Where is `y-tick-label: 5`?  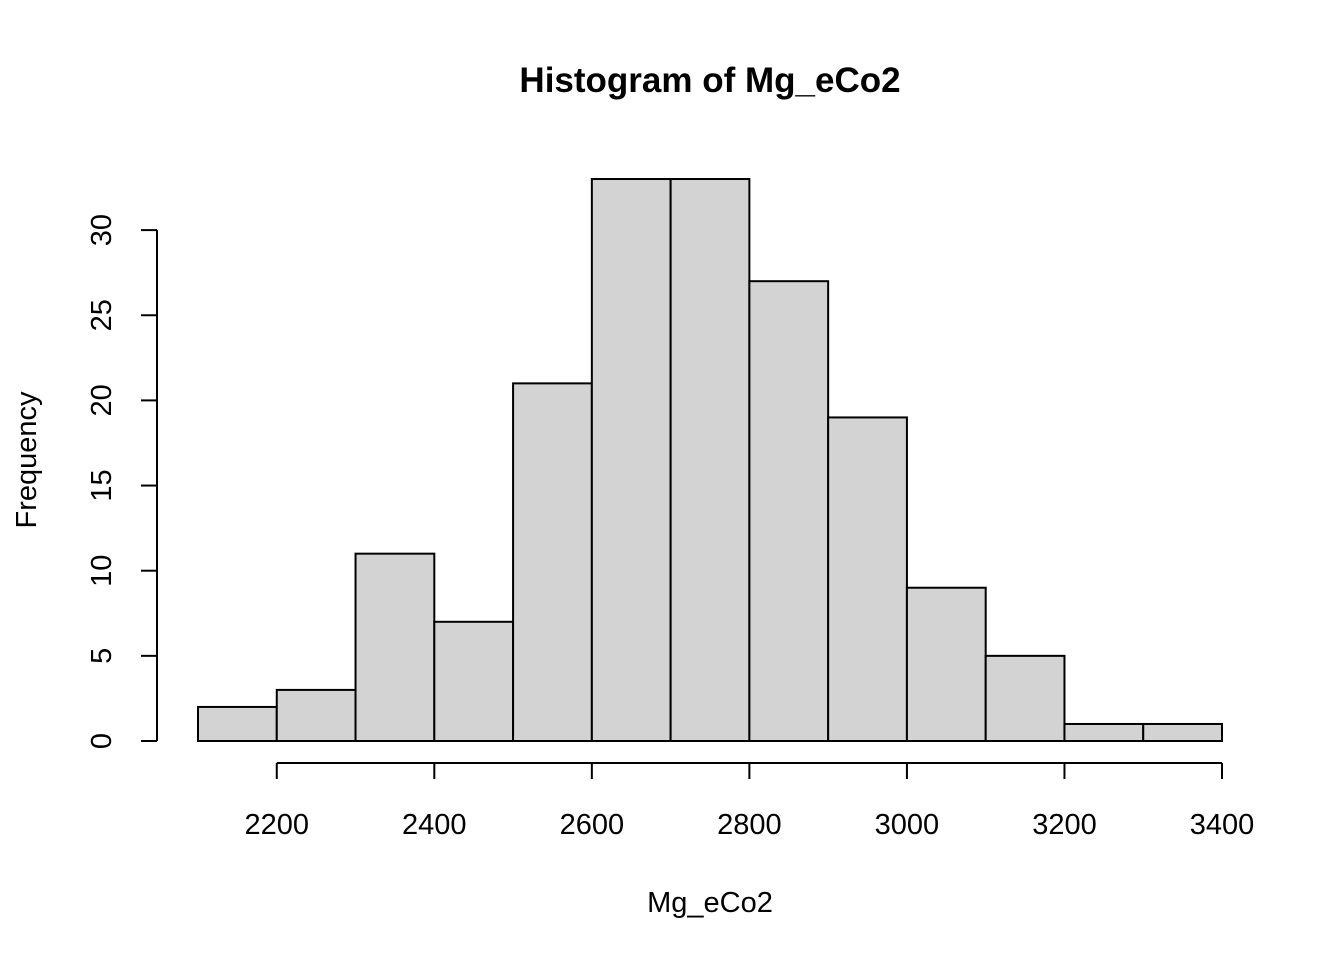
y-tick-label: 5 is located at coordinates (102, 656).